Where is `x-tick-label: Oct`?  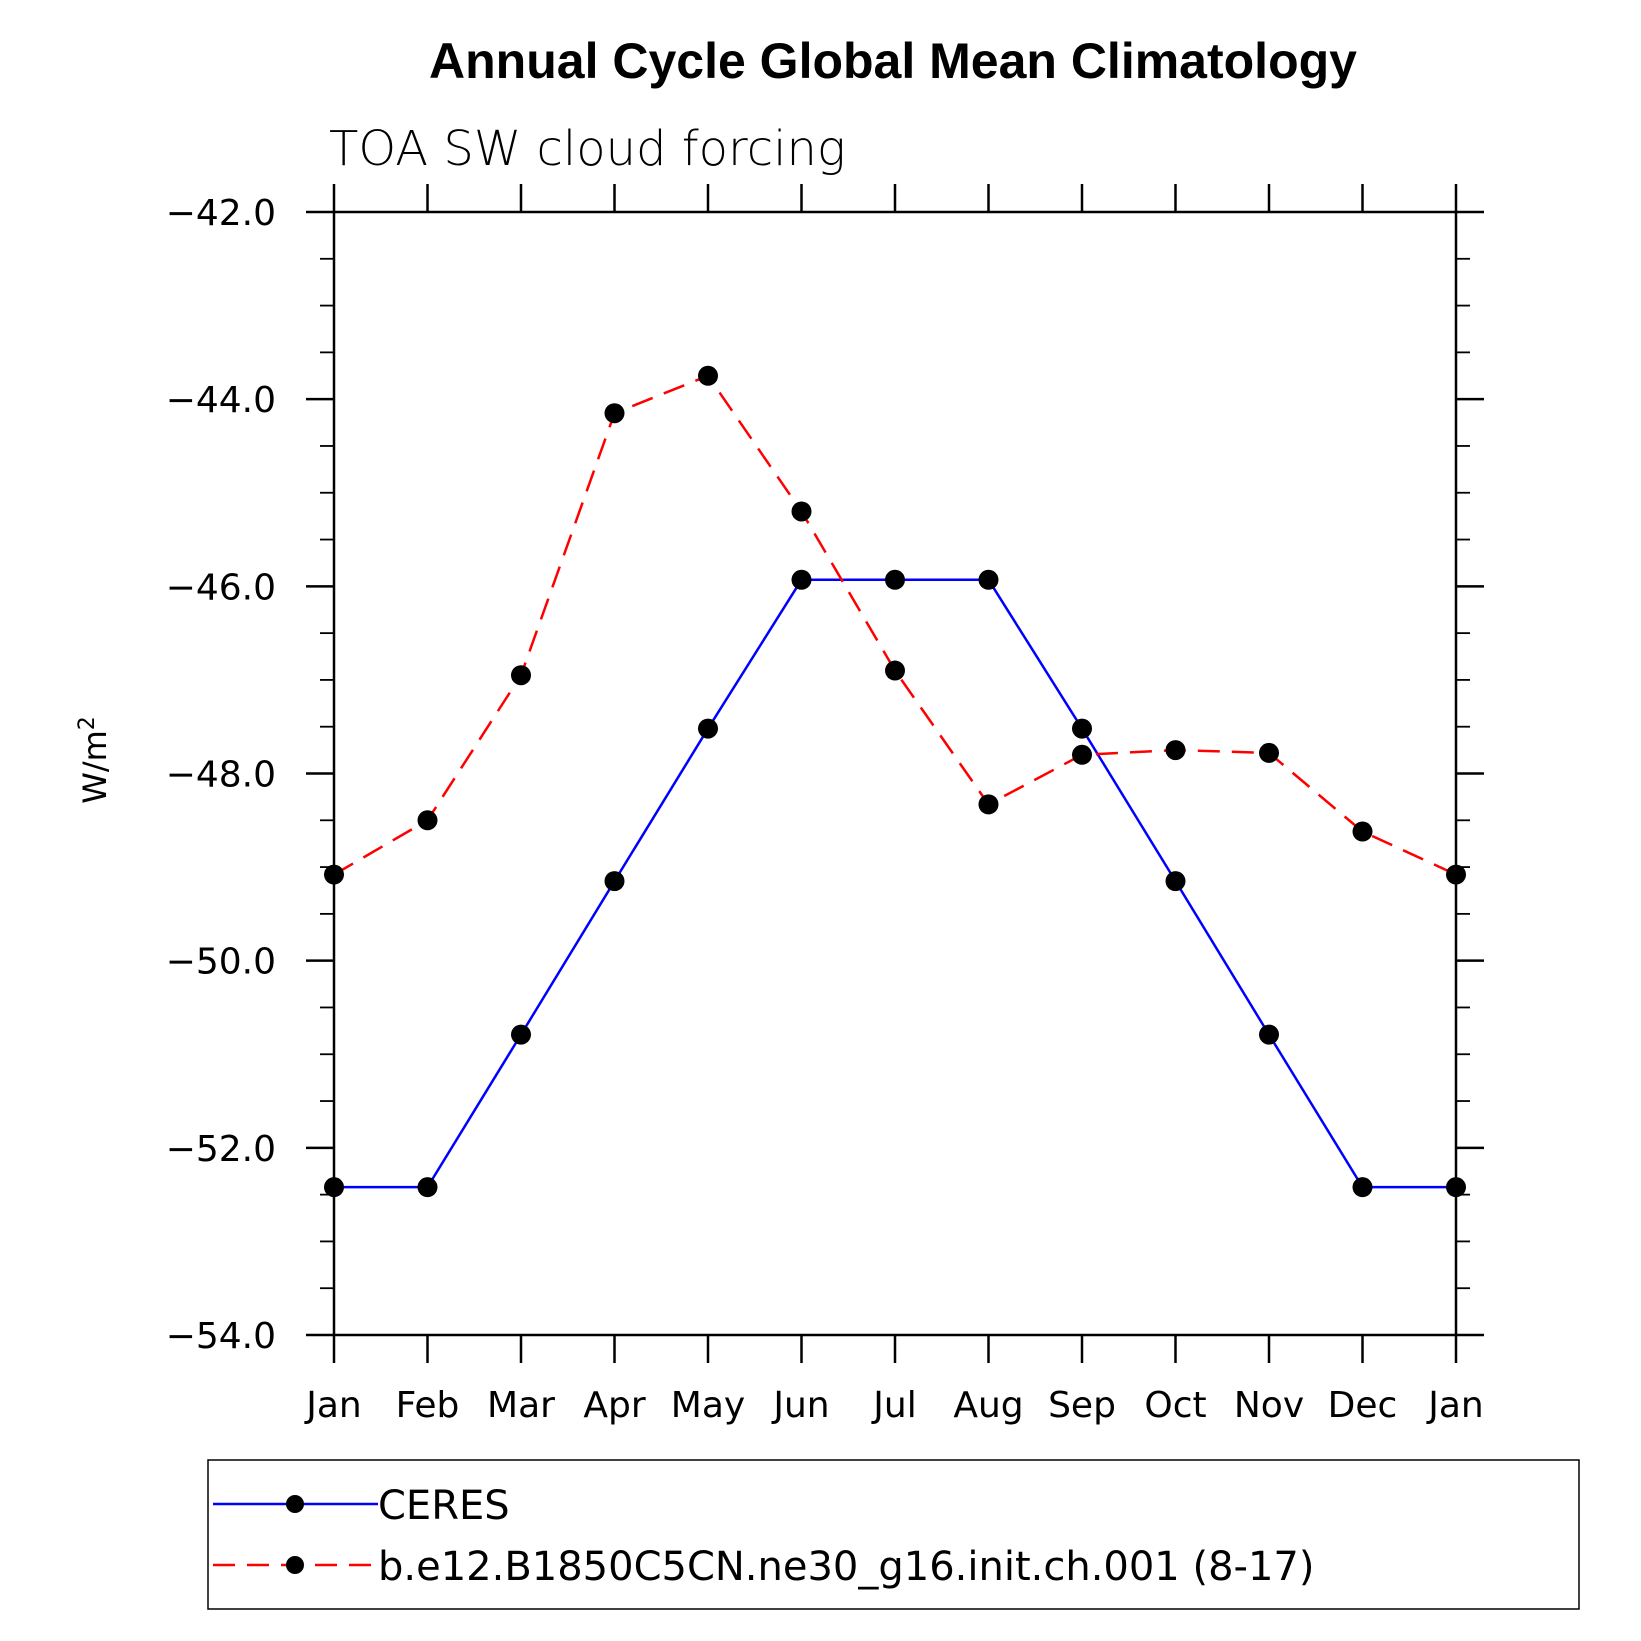 x-tick-label: Oct is located at coordinates (1175, 1405).